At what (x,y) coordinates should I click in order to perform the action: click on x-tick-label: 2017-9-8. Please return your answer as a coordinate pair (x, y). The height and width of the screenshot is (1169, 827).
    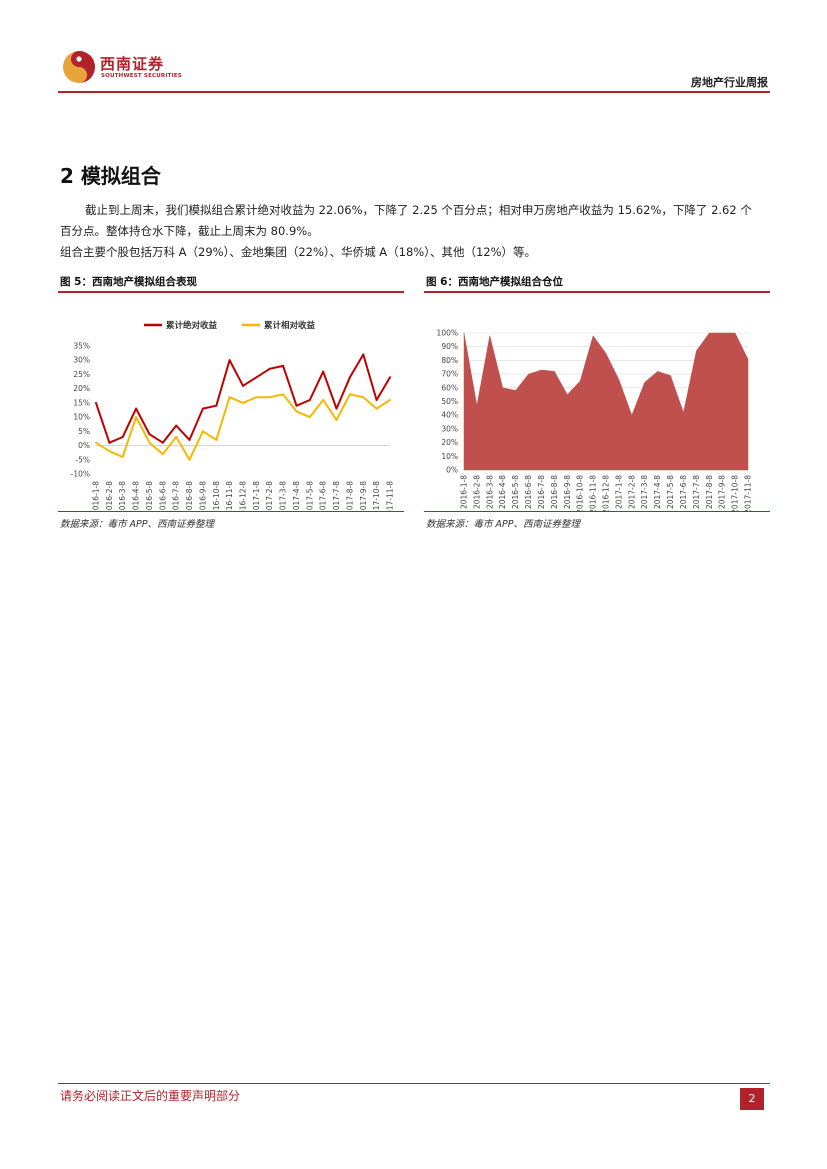
    Looking at the image, I should click on (363, 496).